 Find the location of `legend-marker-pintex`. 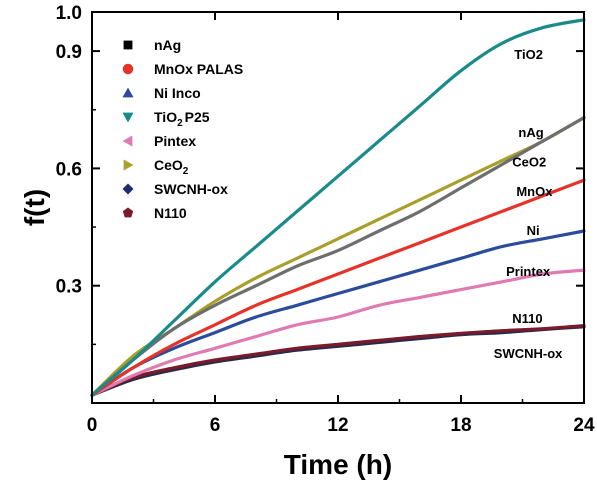

legend-marker-pintex is located at coordinates (127, 141).